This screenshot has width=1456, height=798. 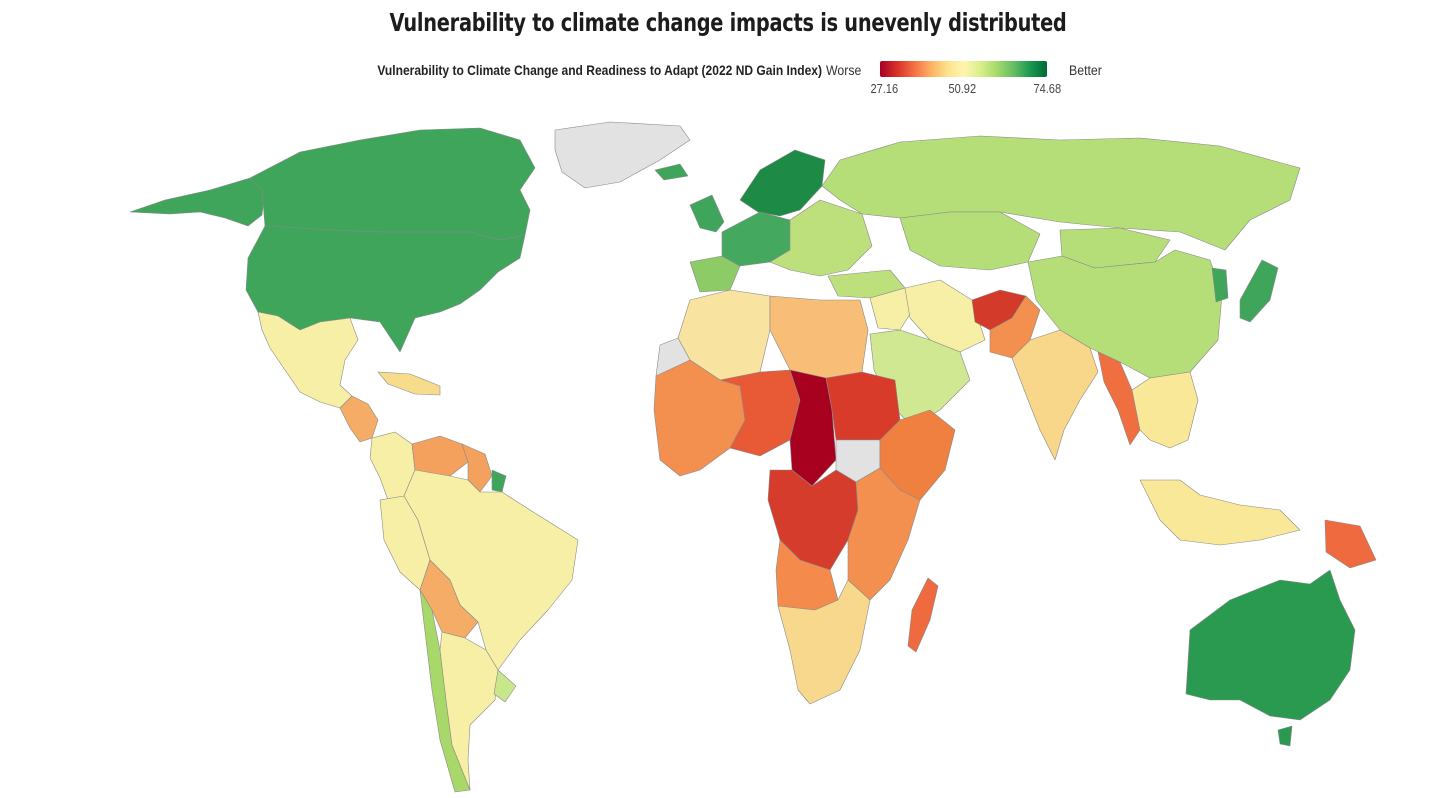 I want to click on region-mexico, so click(x=308, y=360).